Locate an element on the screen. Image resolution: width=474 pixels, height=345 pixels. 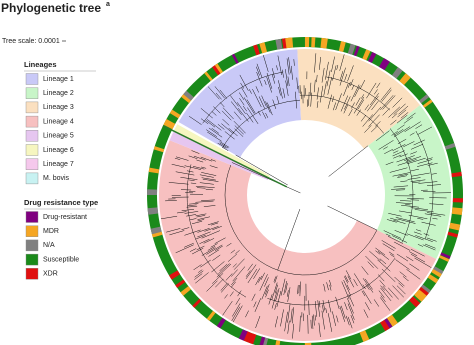
legend-label: MDR is located at coordinates (51, 231).